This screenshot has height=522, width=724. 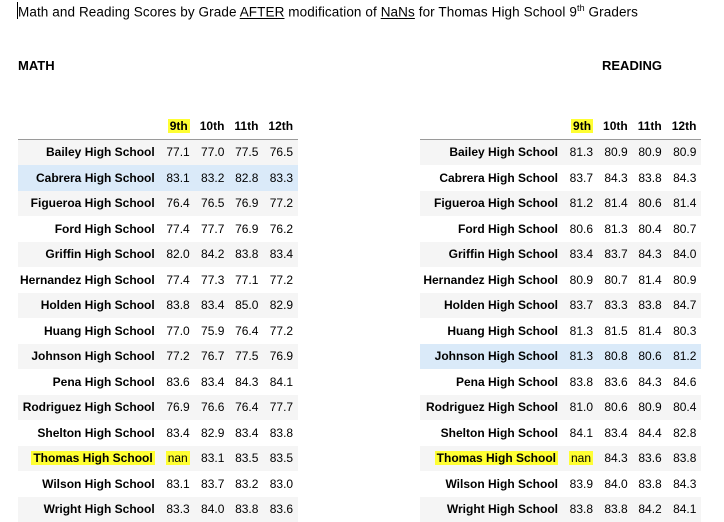 I want to click on score-cell: 83.5, so click(x=280, y=459).